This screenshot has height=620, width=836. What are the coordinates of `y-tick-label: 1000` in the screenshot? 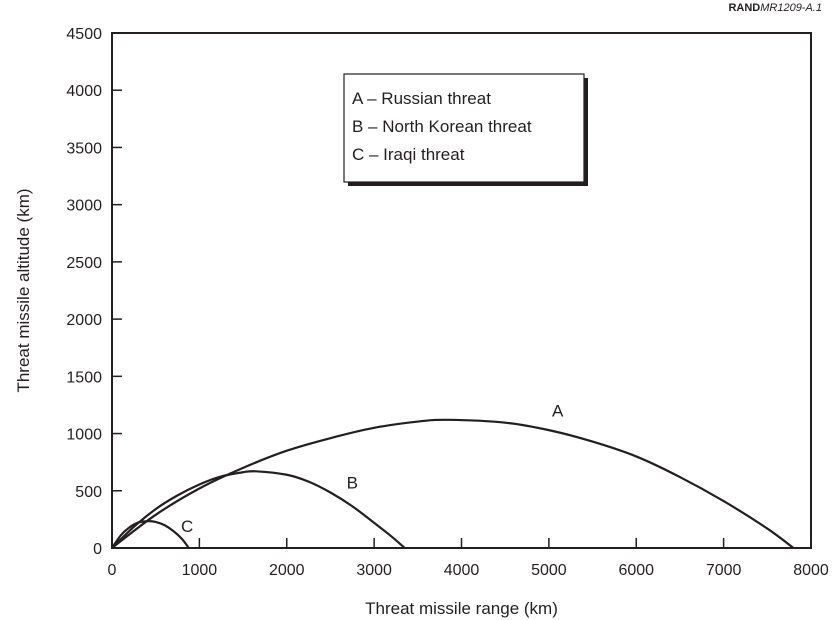 It's located at (84, 435).